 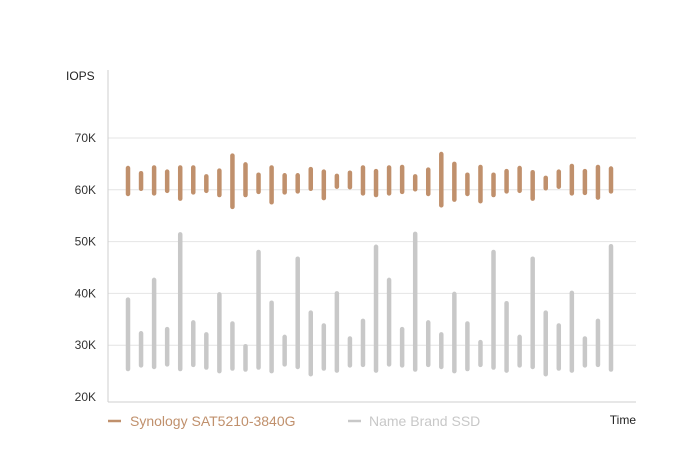 I want to click on y-axis-ticks: 20K 30K 40K 50K 60K 70K, so click(x=85, y=267).